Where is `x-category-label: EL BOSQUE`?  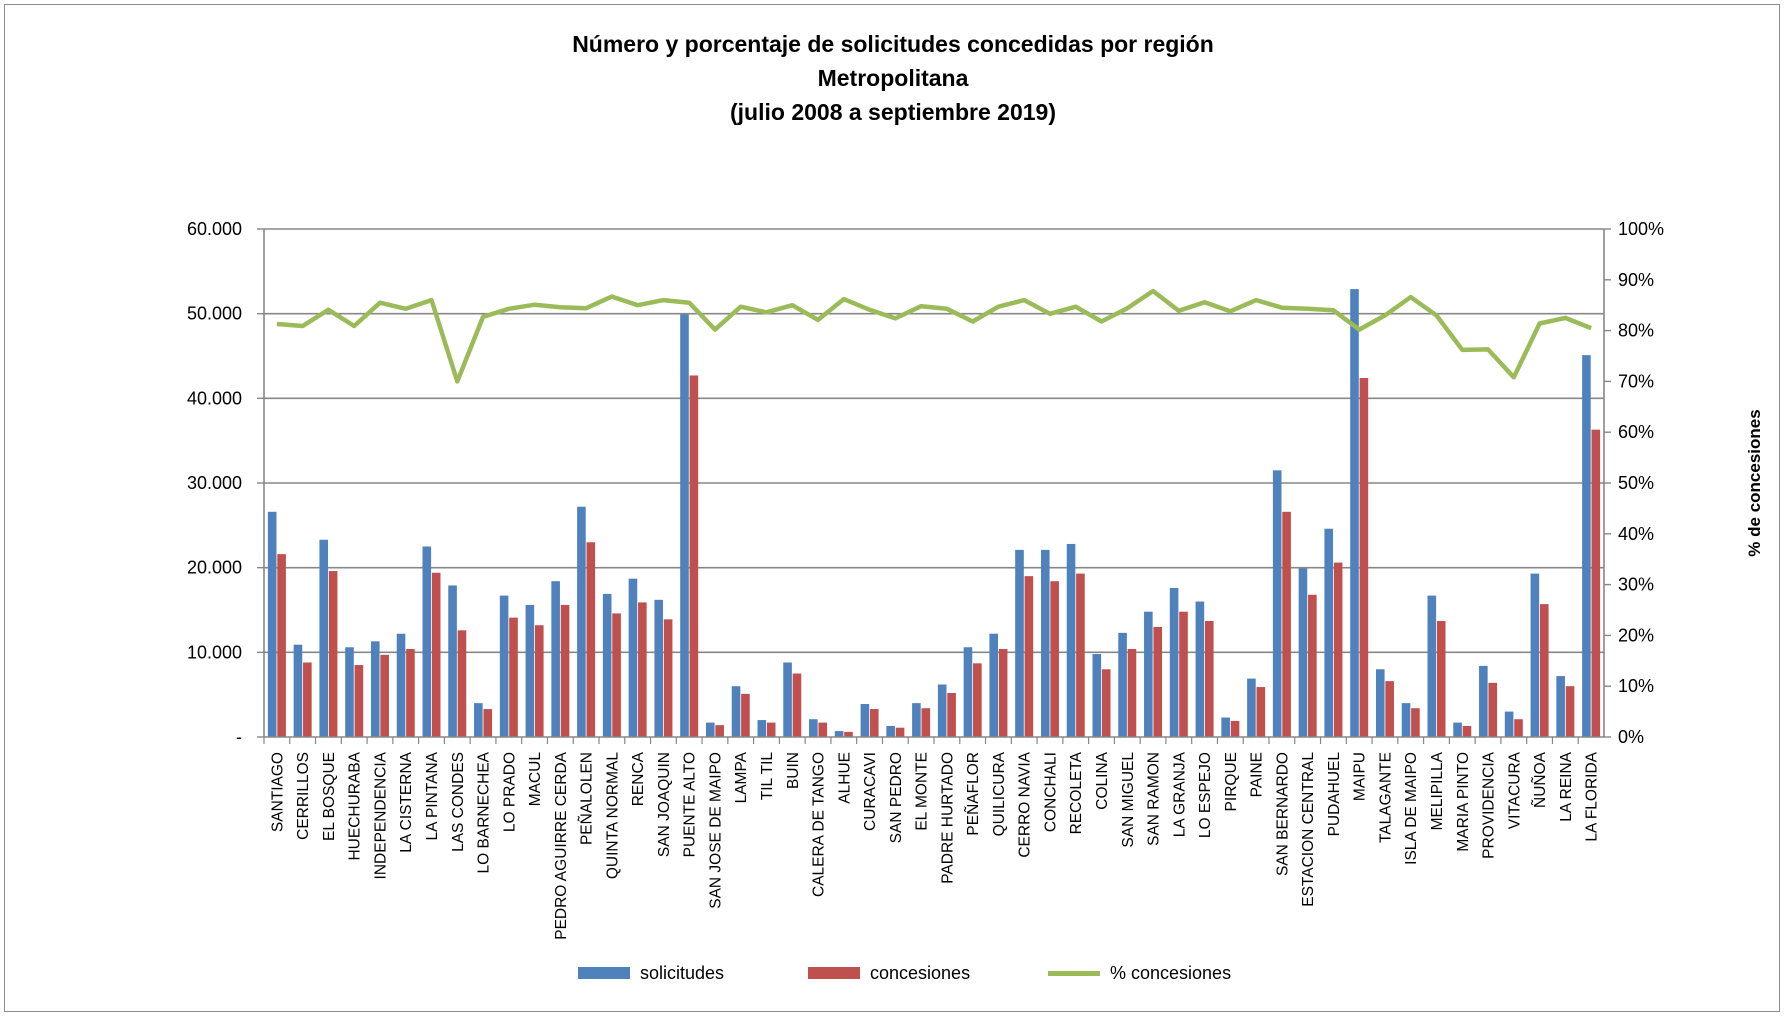 x-category-label: EL BOSQUE is located at coordinates (329, 796).